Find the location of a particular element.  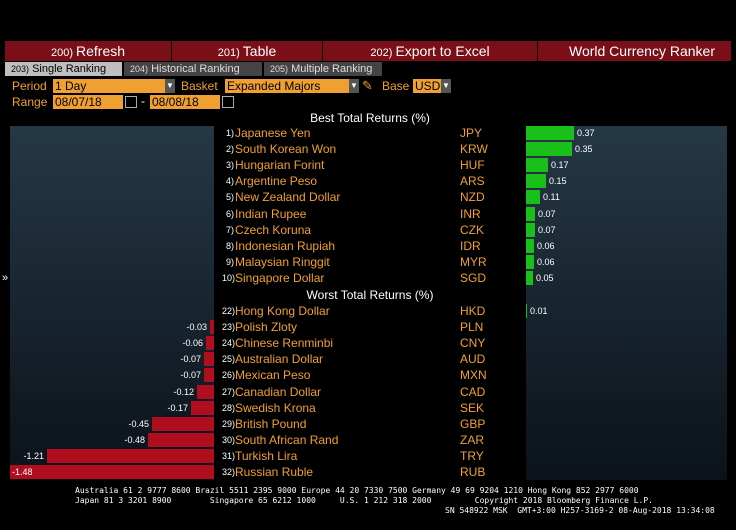

rank-label: 23) is located at coordinates (229, 327).